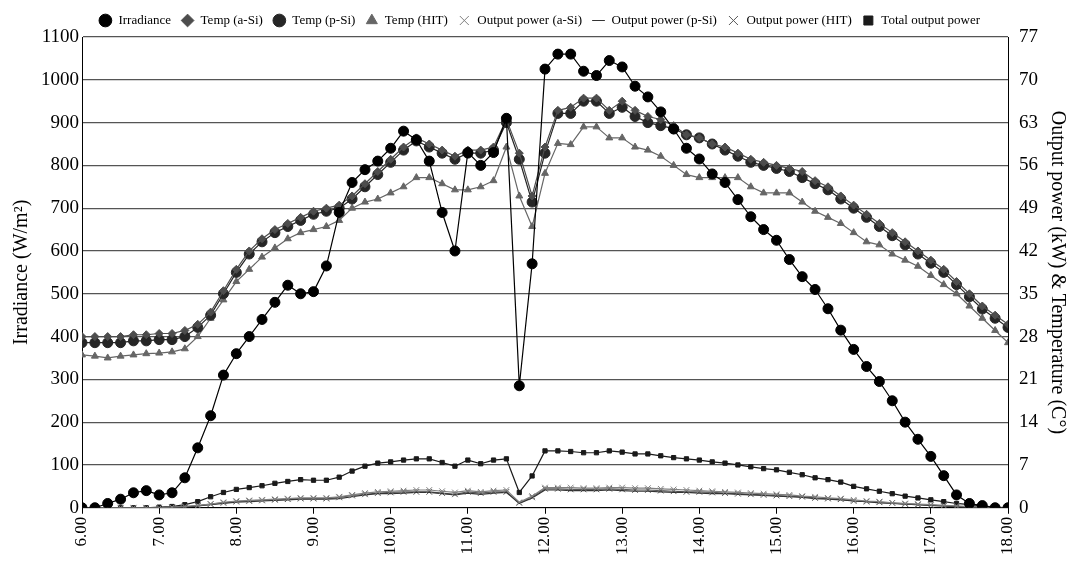 The width and height of the screenshot is (1083, 562). What do you see at coordinates (1028, 292) in the screenshot?
I see `y2-tick-label: 35` at bounding box center [1028, 292].